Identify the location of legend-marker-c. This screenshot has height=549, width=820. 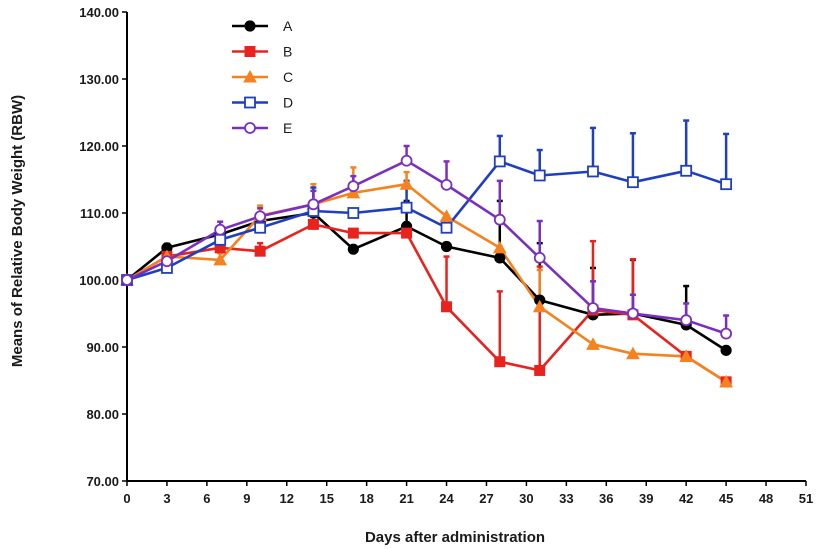
(250, 76).